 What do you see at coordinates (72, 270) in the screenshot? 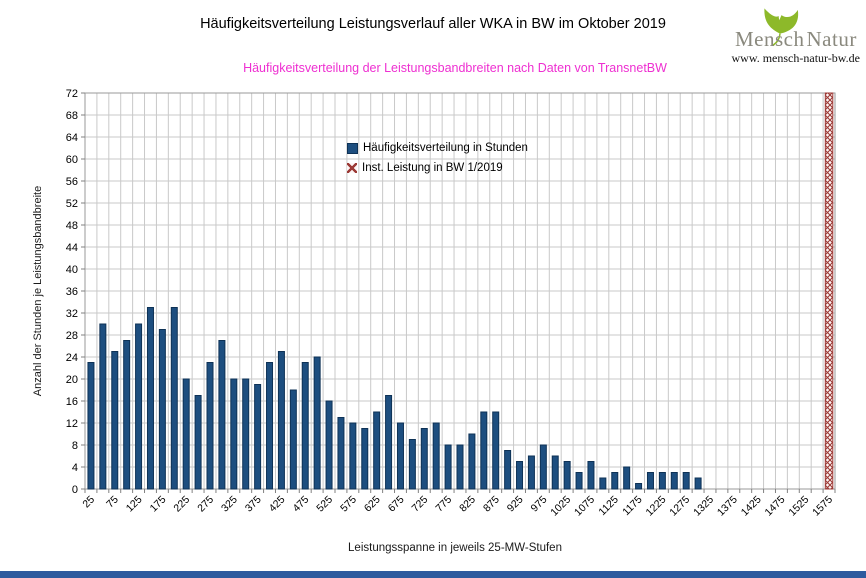
I see `y-tick-label: 40` at bounding box center [72, 270].